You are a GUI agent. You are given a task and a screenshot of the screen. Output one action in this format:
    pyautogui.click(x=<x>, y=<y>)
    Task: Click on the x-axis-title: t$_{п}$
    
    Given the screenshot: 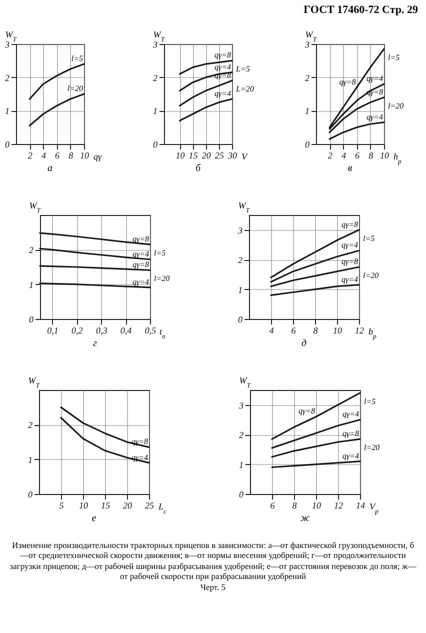 What is the action you would take?
    pyautogui.click(x=163, y=333)
    